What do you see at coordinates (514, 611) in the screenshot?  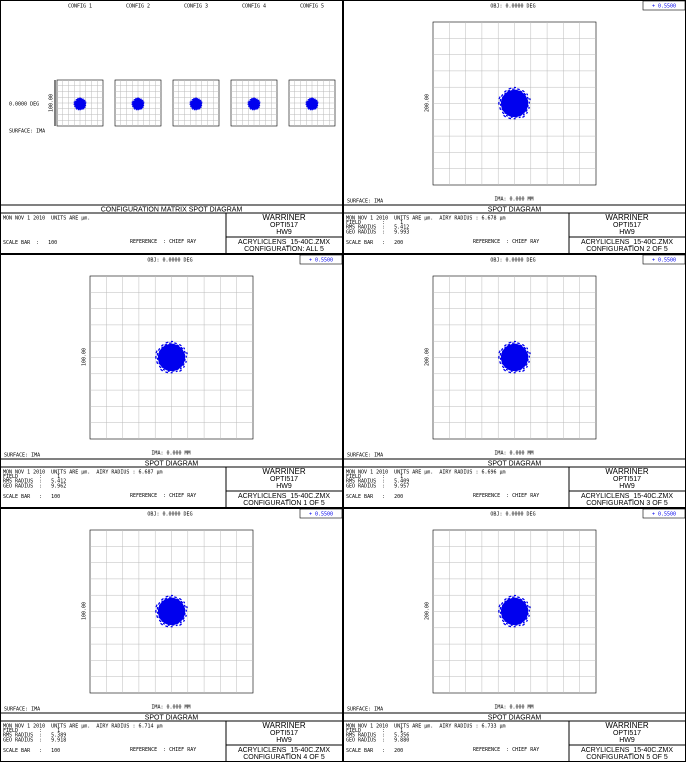 I see `spot-core` at bounding box center [514, 611].